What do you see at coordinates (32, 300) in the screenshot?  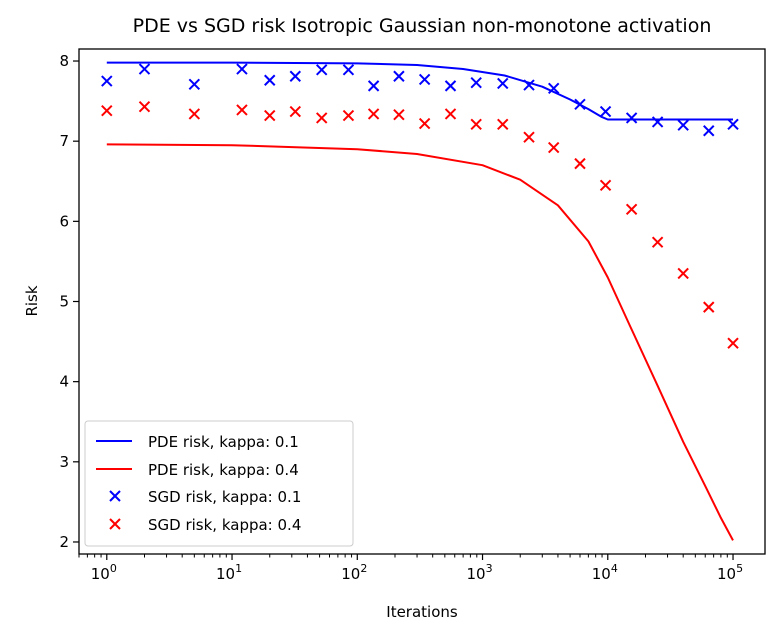 I see `y-axis-label: Risk` at bounding box center [32, 300].